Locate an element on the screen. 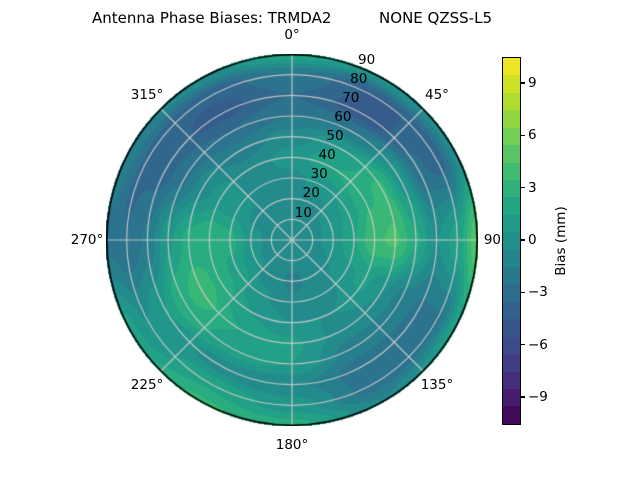  radial-tick-label: 50 is located at coordinates (335, 136).